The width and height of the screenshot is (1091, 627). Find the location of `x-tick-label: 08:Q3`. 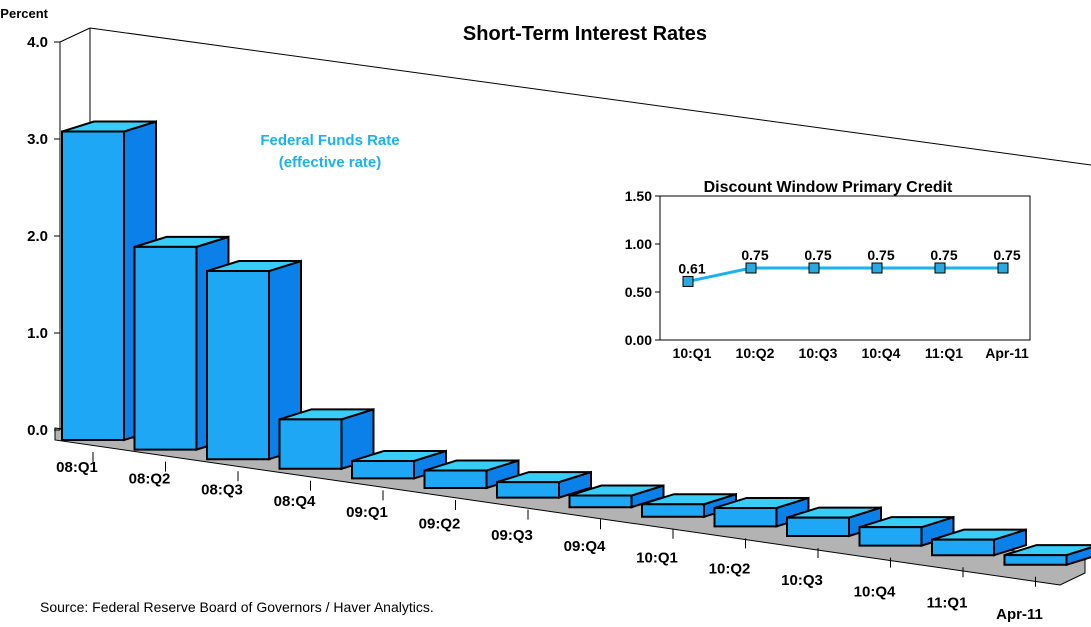

x-tick-label: 08:Q3 is located at coordinates (222, 490).